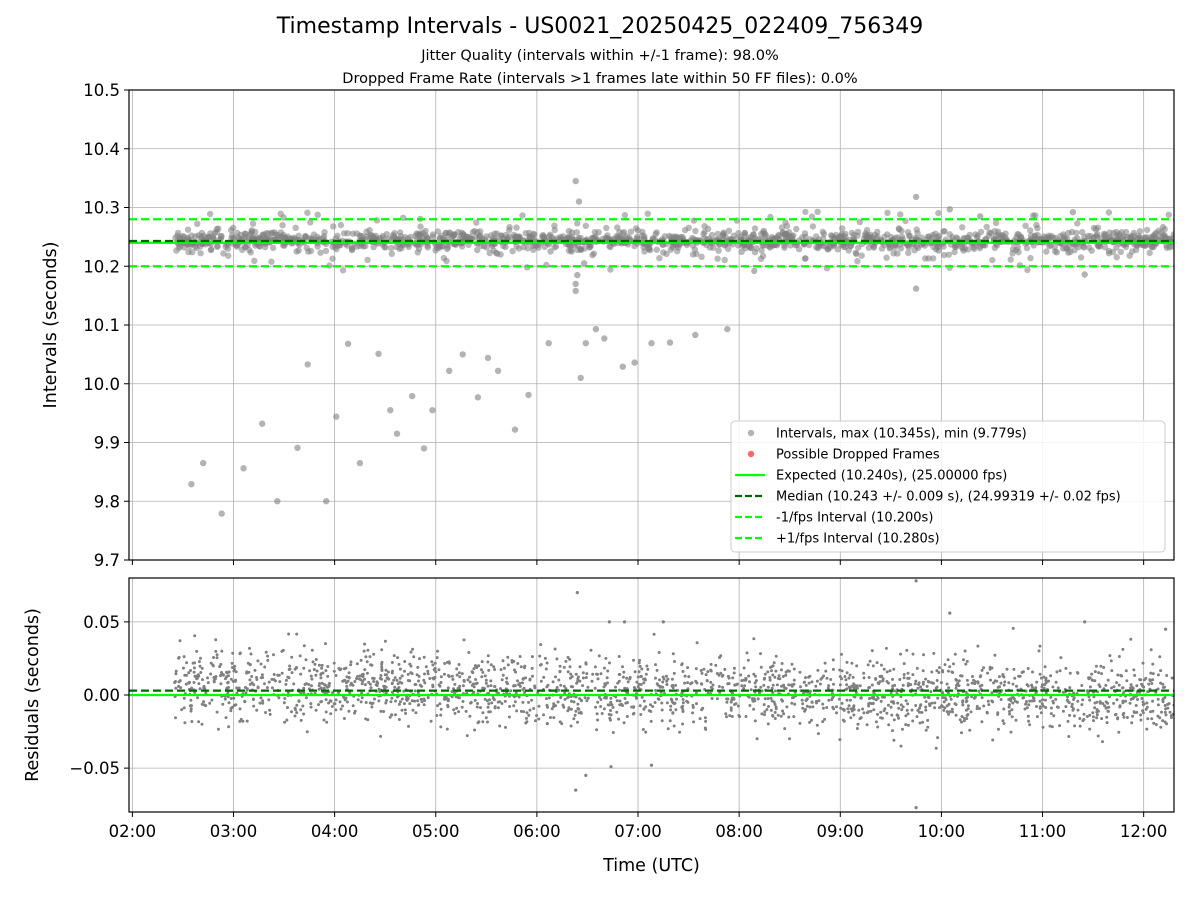  I want to click on x-tick-label: 04:00, so click(335, 831).